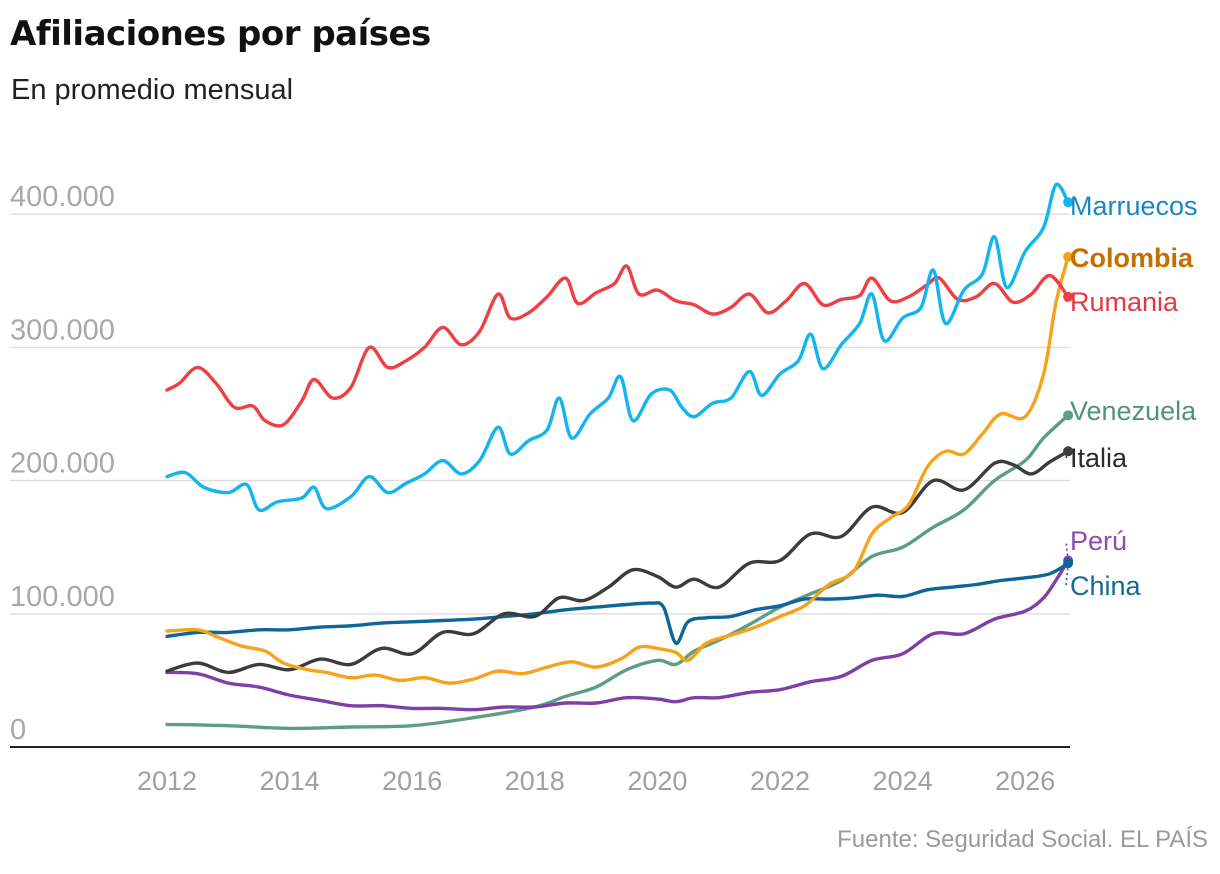  What do you see at coordinates (152, 90) in the screenshot?
I see `chart-subtitle: En promedio mensual` at bounding box center [152, 90].